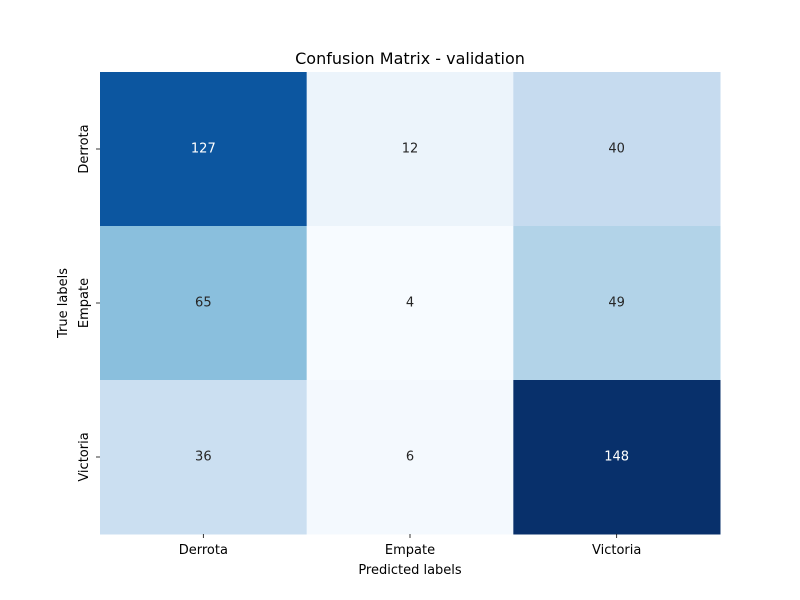 This screenshot has height=600, width=800. Describe the element at coordinates (203, 550) in the screenshot. I see `x-tick-label-0: Derrota` at that location.